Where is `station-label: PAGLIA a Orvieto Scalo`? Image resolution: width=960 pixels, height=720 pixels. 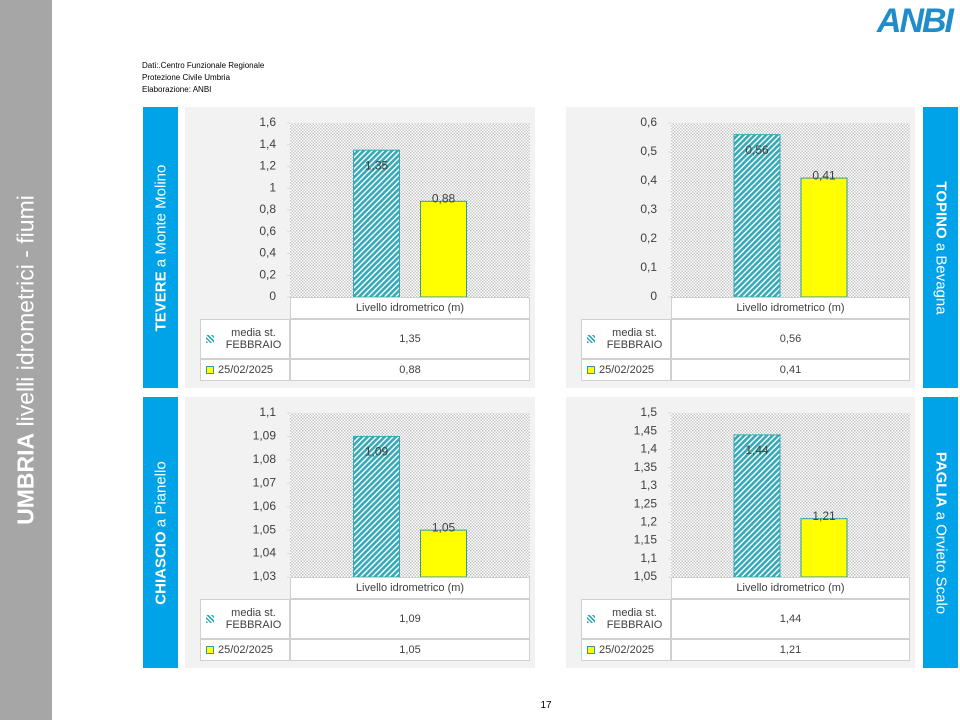 station-label: PAGLIA a Orvieto Scalo is located at coordinates (940, 532).